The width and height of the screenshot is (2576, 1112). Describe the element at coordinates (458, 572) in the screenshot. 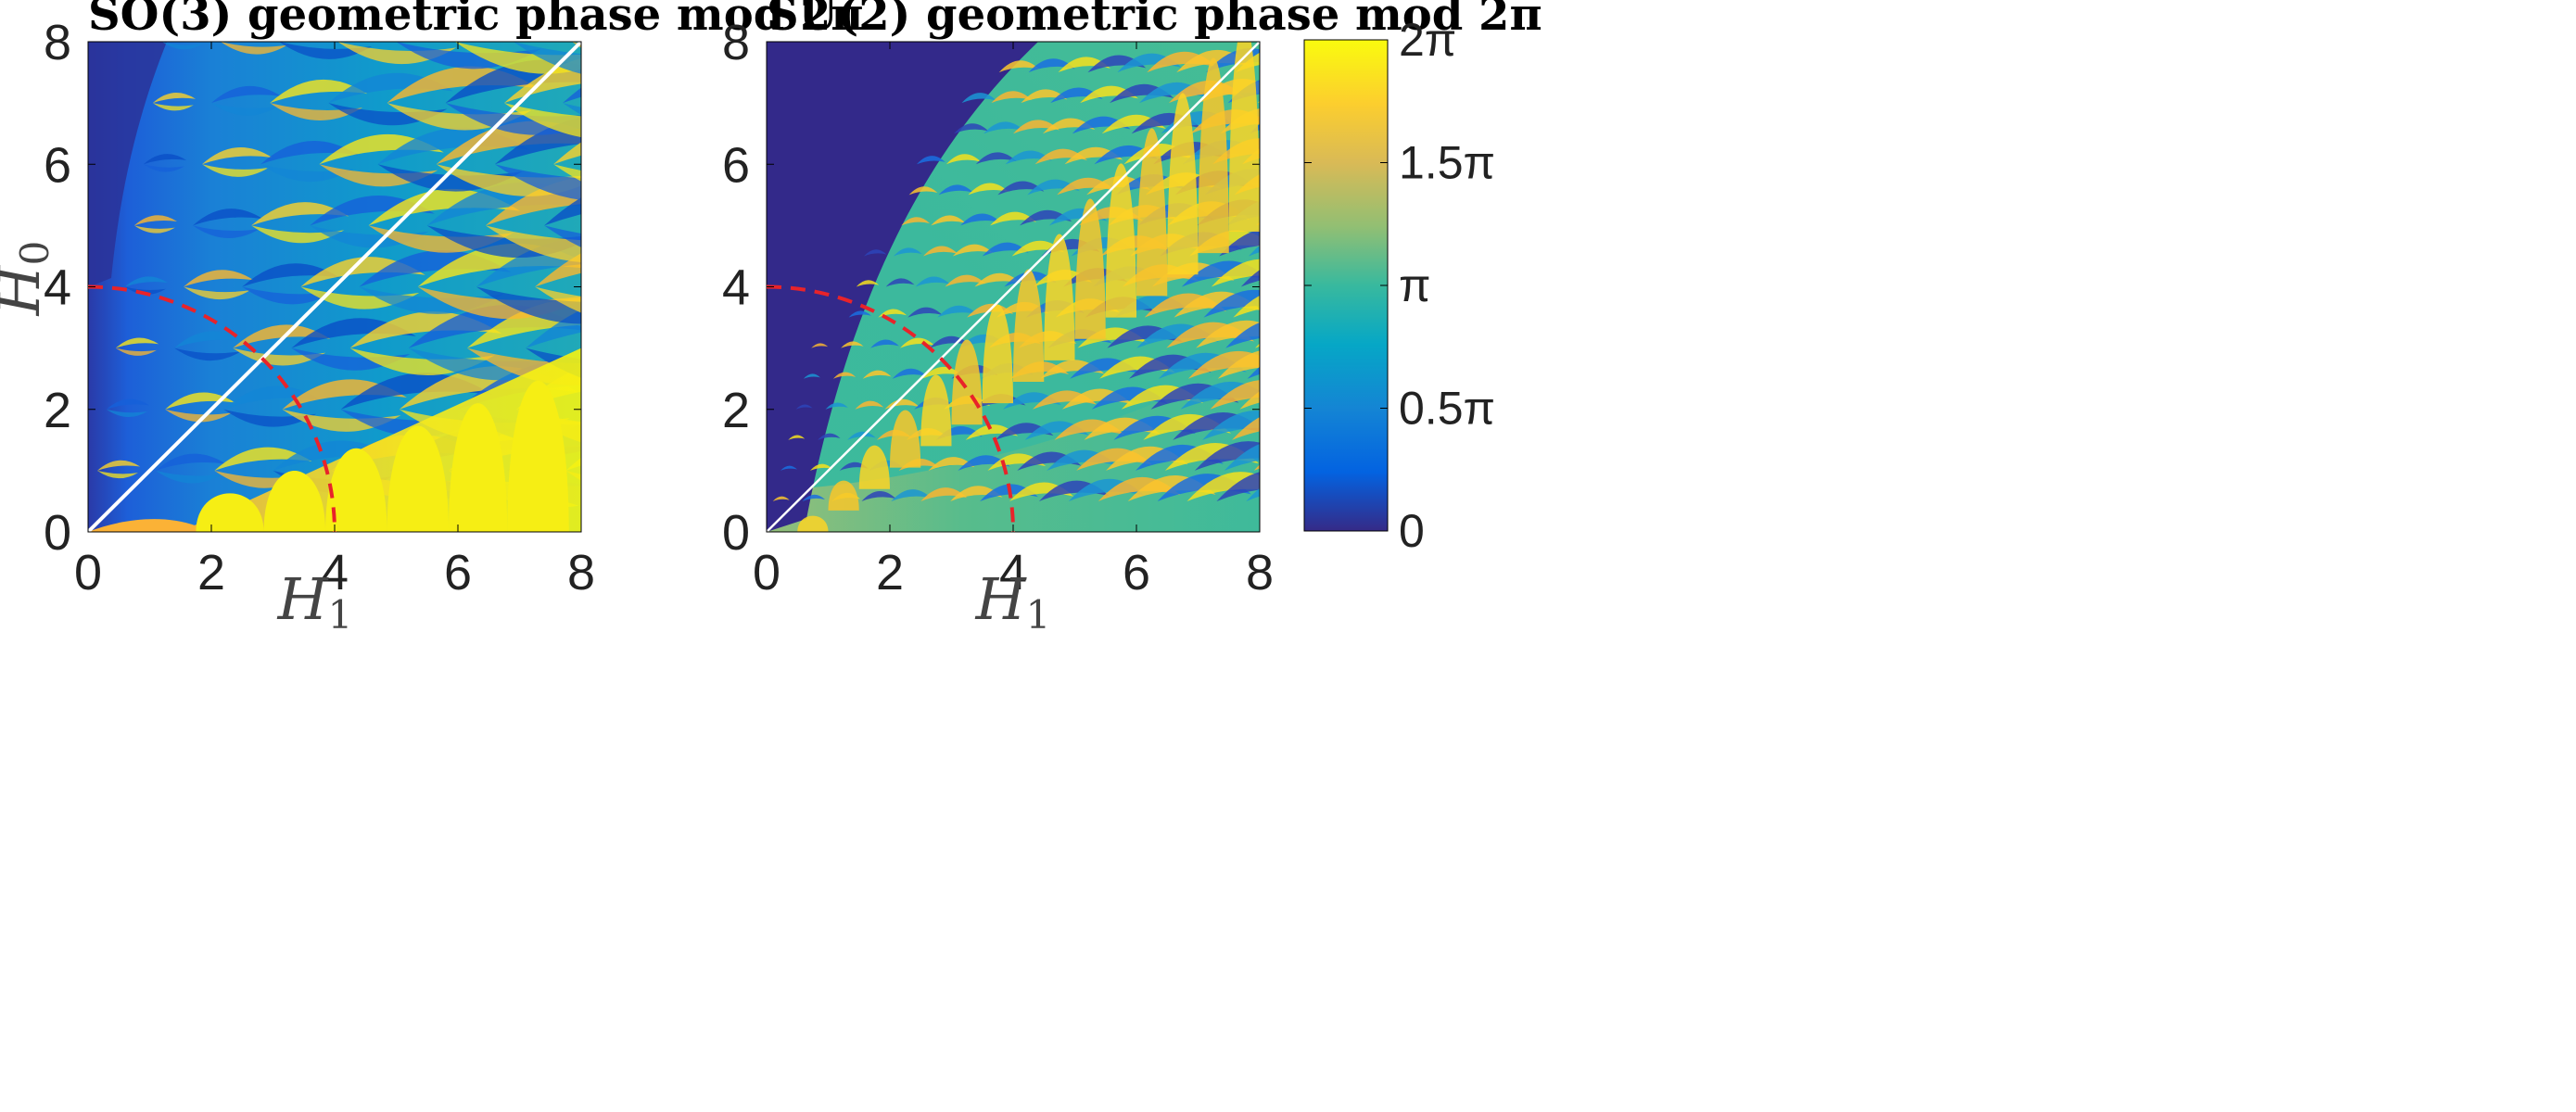

I see `so3-xtick-label: 6` at that location.